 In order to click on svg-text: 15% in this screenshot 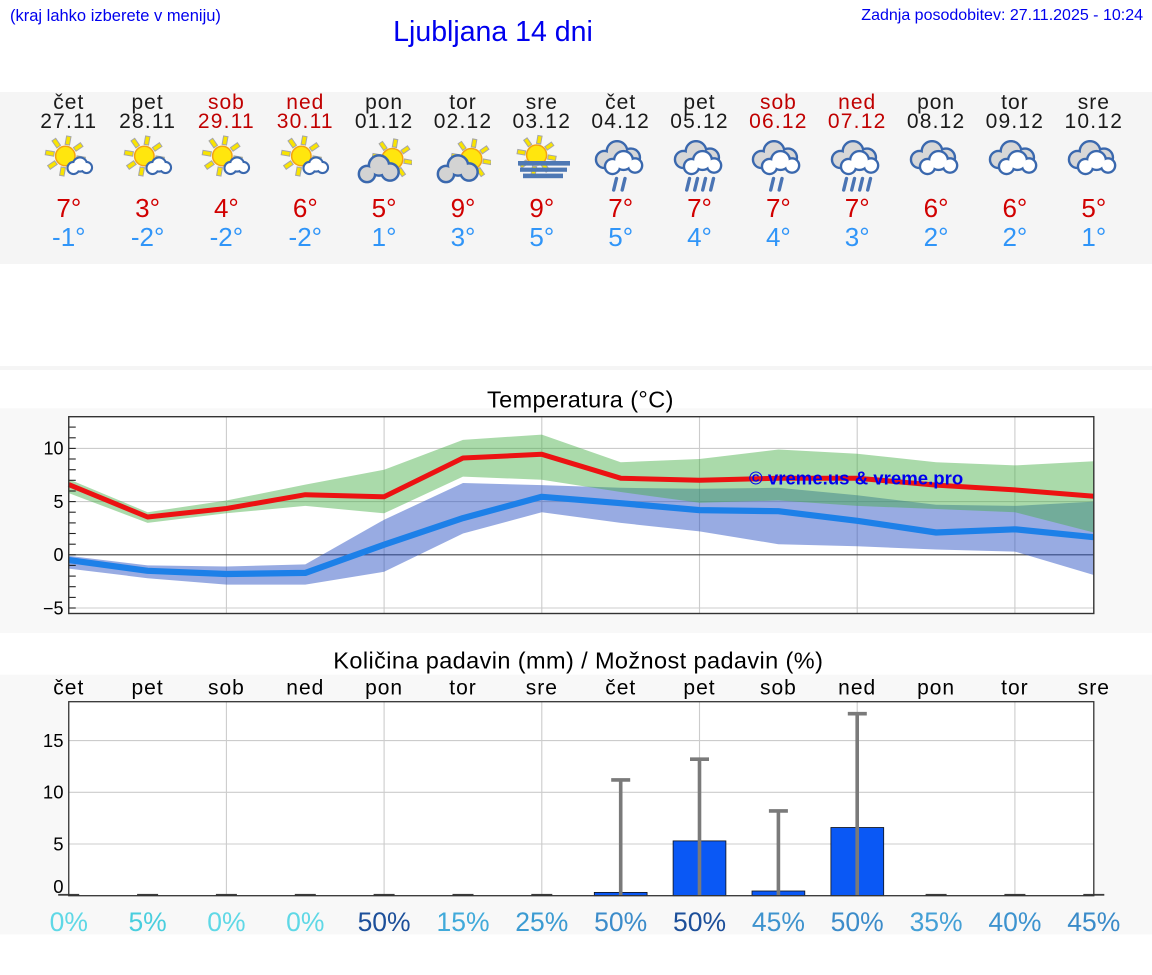, I will do `click(462, 922)`.